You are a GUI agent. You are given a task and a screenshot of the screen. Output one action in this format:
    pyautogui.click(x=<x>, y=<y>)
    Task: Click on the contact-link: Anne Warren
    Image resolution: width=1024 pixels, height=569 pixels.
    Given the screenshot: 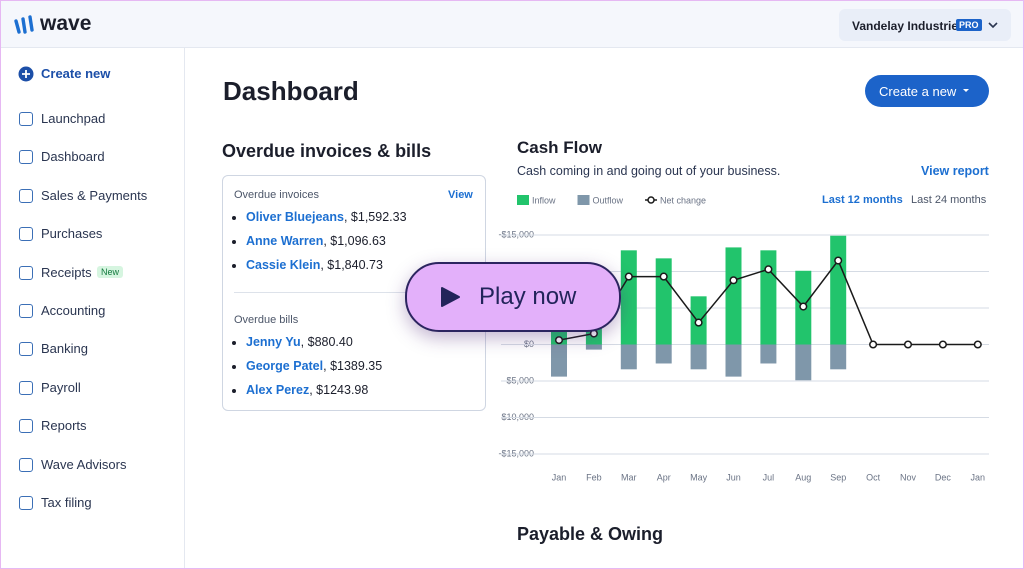 What is the action you would take?
    pyautogui.click(x=285, y=241)
    